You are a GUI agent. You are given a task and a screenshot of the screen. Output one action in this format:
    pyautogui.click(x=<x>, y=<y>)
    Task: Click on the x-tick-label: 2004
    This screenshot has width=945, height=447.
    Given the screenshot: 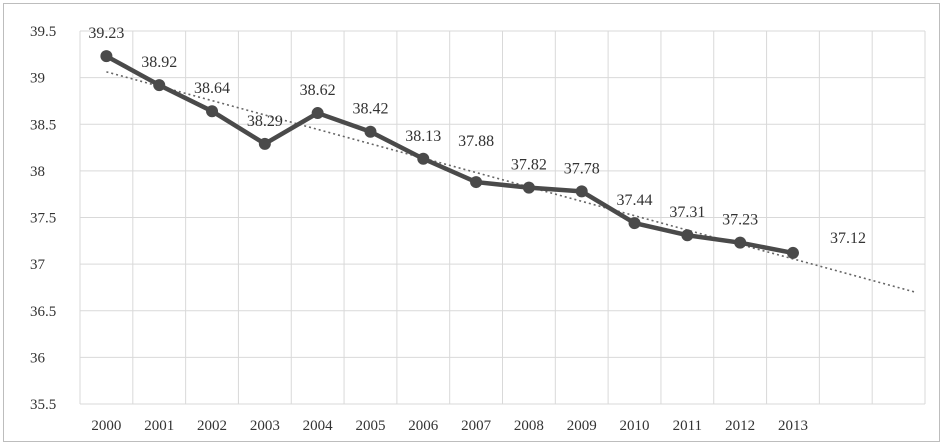 What is the action you would take?
    pyautogui.click(x=318, y=426)
    